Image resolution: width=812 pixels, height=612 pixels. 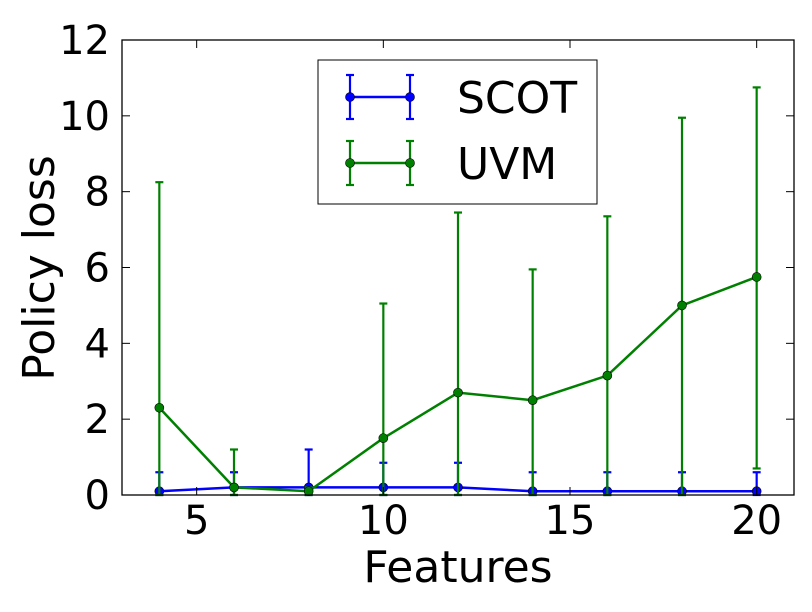 I want to click on legend-label: SCOT, so click(x=517, y=98).